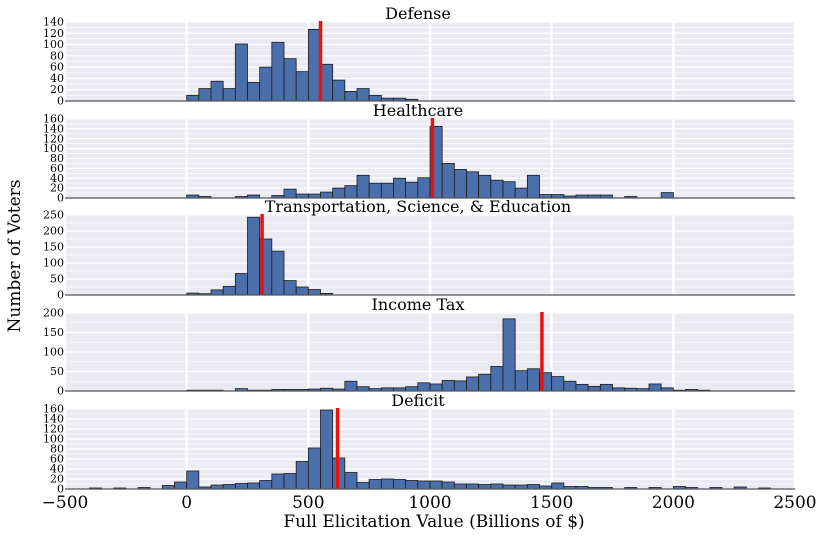  Describe the element at coordinates (794, 503) in the screenshot. I see `x-tick-label: 2500` at that location.